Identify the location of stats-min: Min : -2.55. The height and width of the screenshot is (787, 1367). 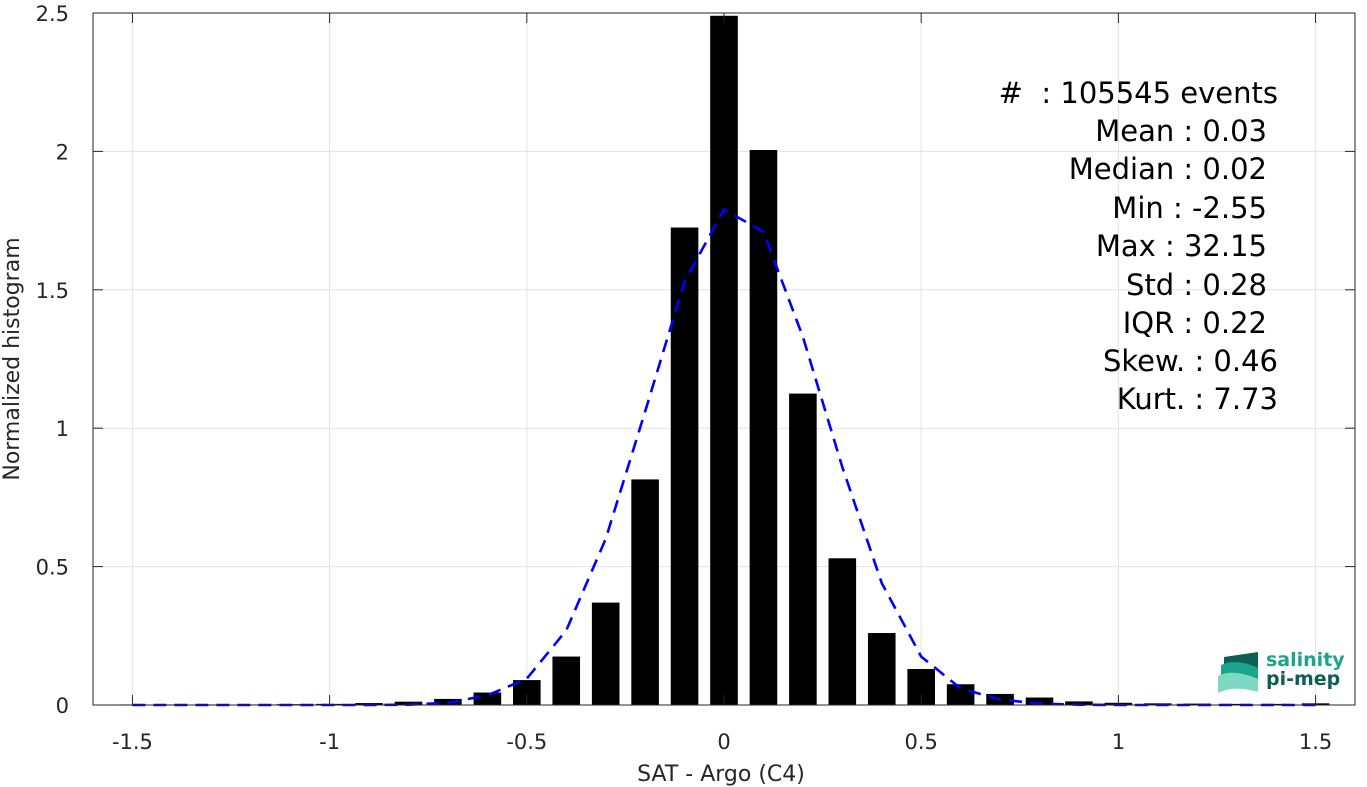
(1189, 208).